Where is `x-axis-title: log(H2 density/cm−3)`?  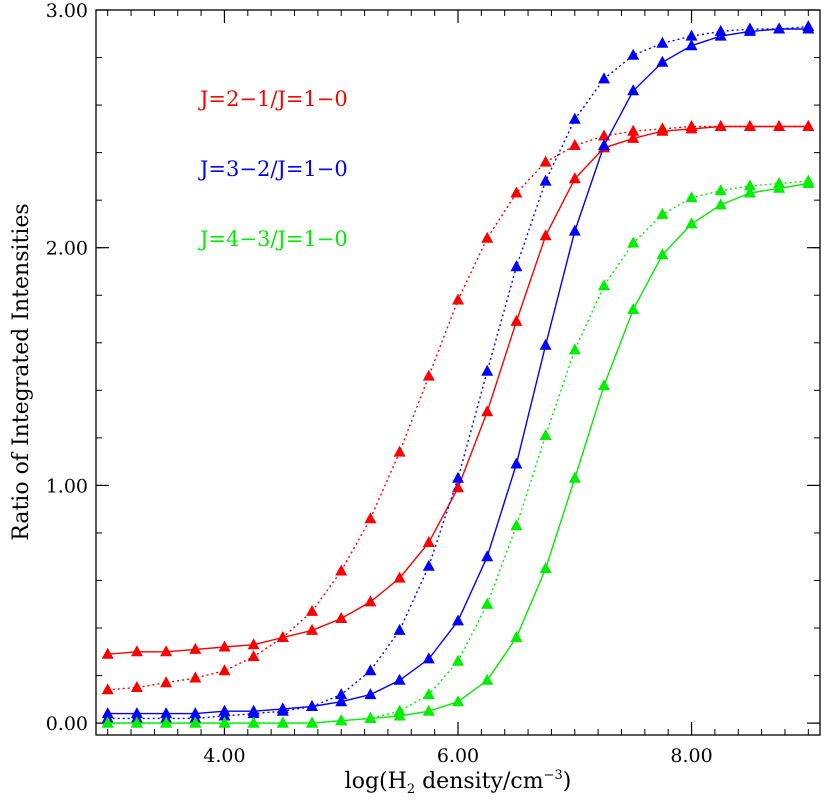
x-axis-title: log(H2 density/cm−3) is located at coordinates (458, 782).